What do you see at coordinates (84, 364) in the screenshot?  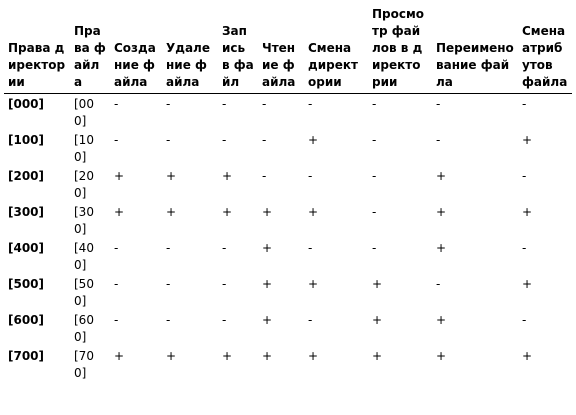 I see `file-rights-cell: [700]` at bounding box center [84, 364].